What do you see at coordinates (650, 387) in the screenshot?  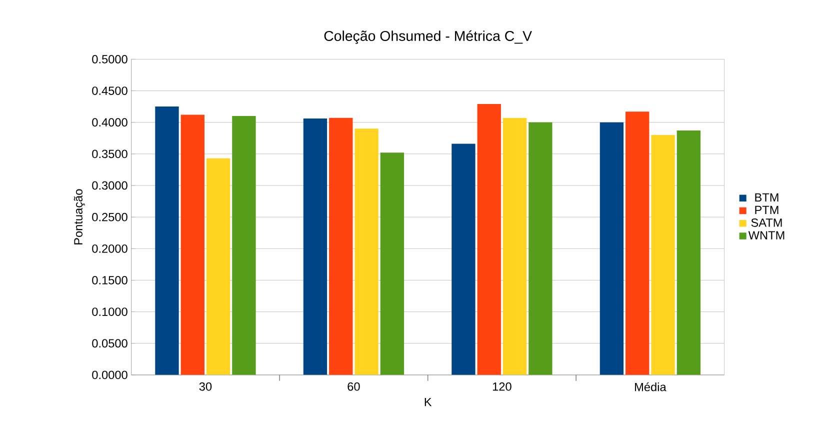 I see `x-tick-label: Média` at bounding box center [650, 387].